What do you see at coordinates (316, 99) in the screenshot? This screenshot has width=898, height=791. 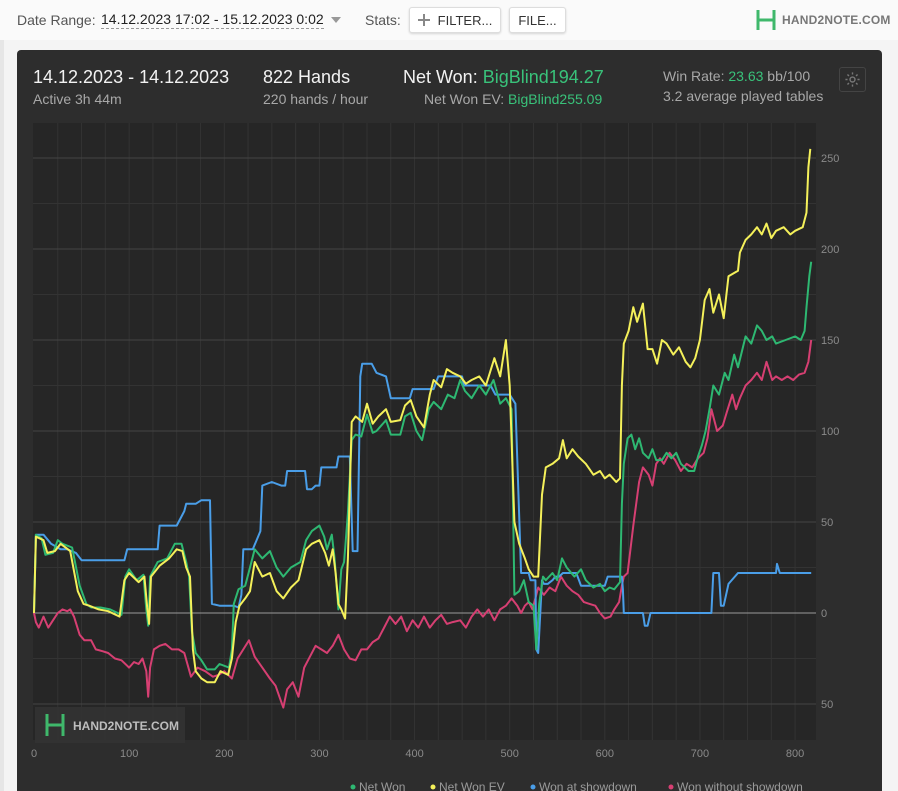 I see `hands-rate: 220 hands / hour` at bounding box center [316, 99].